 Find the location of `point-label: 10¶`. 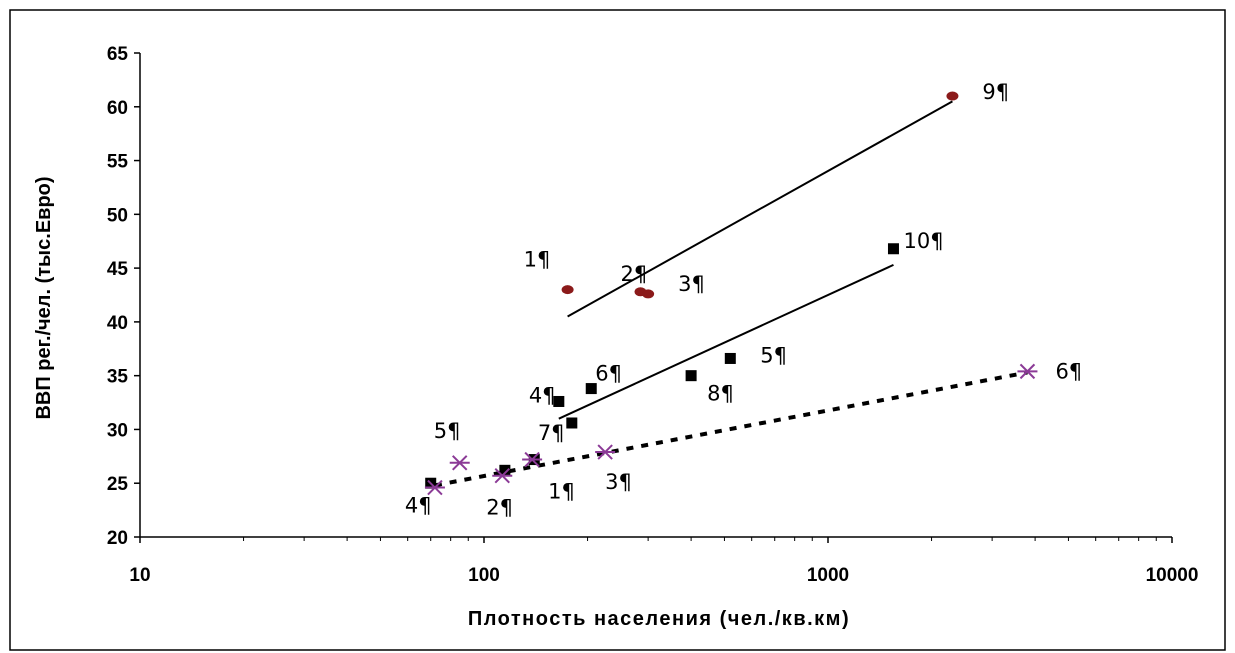

point-label: 10¶ is located at coordinates (923, 241).